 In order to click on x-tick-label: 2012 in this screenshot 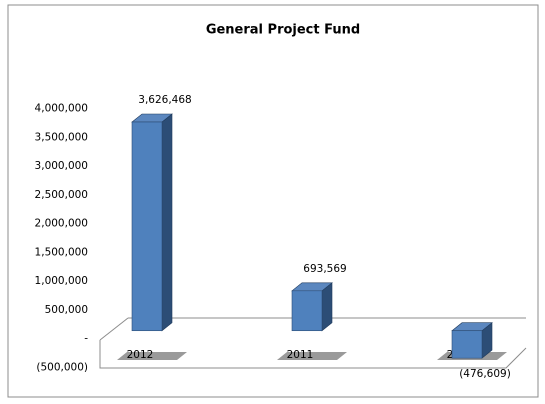, I will do `click(140, 355)`.